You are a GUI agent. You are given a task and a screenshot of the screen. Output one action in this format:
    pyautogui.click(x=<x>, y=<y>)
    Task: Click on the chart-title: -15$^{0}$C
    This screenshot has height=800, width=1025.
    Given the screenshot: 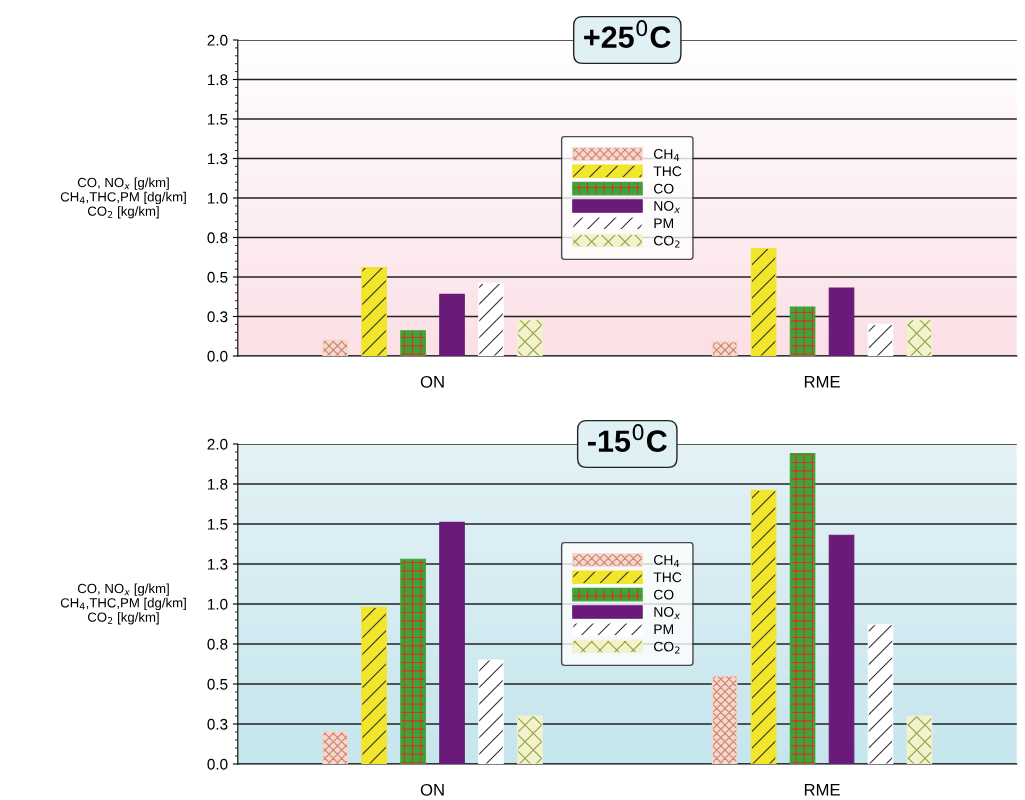 What is the action you would take?
    pyautogui.click(x=627, y=438)
    